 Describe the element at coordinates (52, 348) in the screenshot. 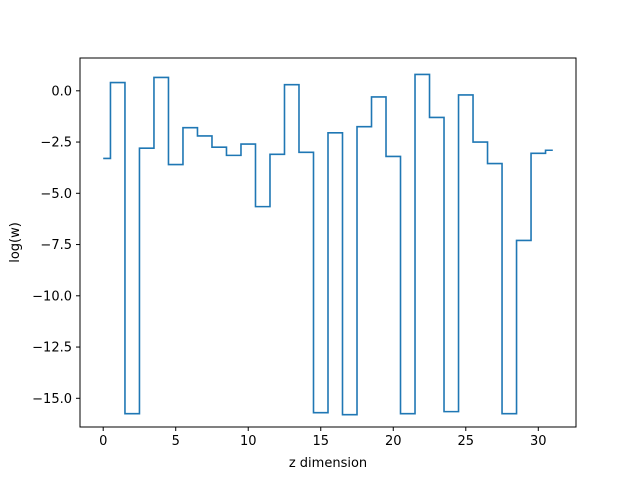

I see `y-tick-label: −12.5` at that location.